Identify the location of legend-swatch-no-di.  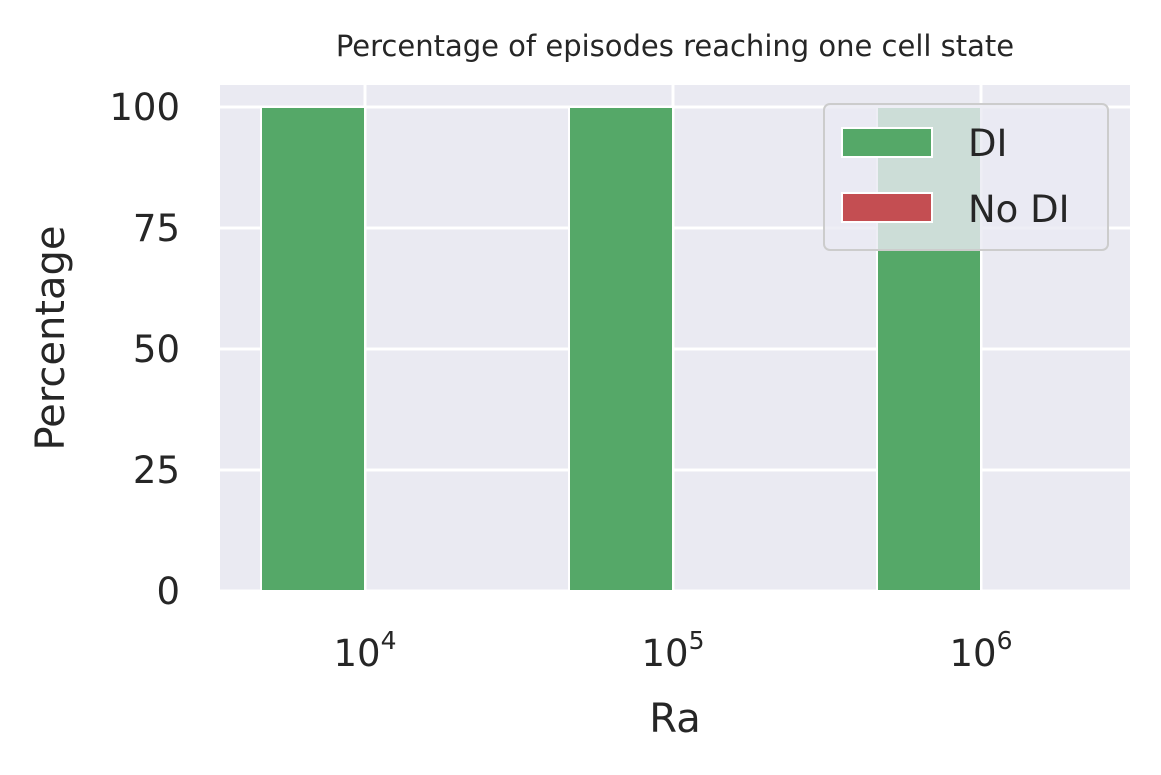
(887, 207).